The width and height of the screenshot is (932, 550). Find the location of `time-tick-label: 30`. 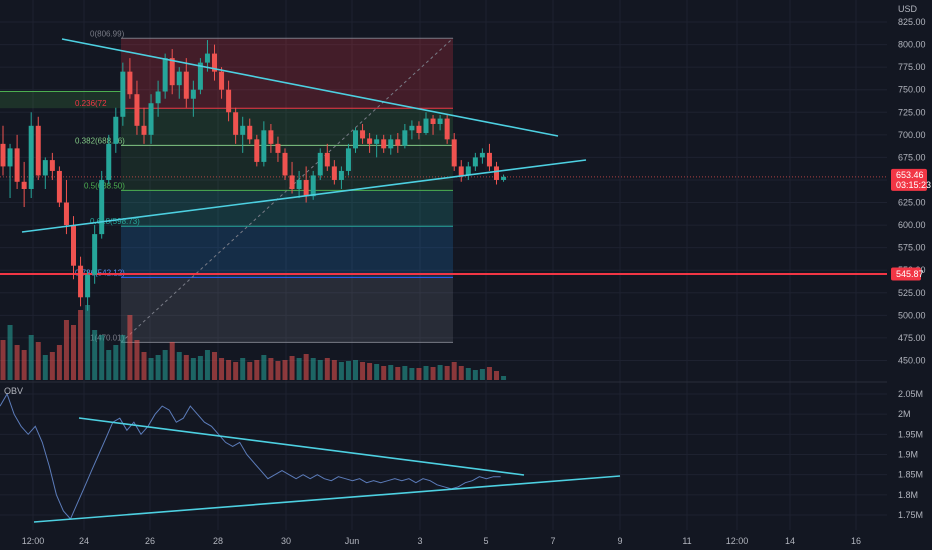

time-tick-label: 30 is located at coordinates (286, 541).